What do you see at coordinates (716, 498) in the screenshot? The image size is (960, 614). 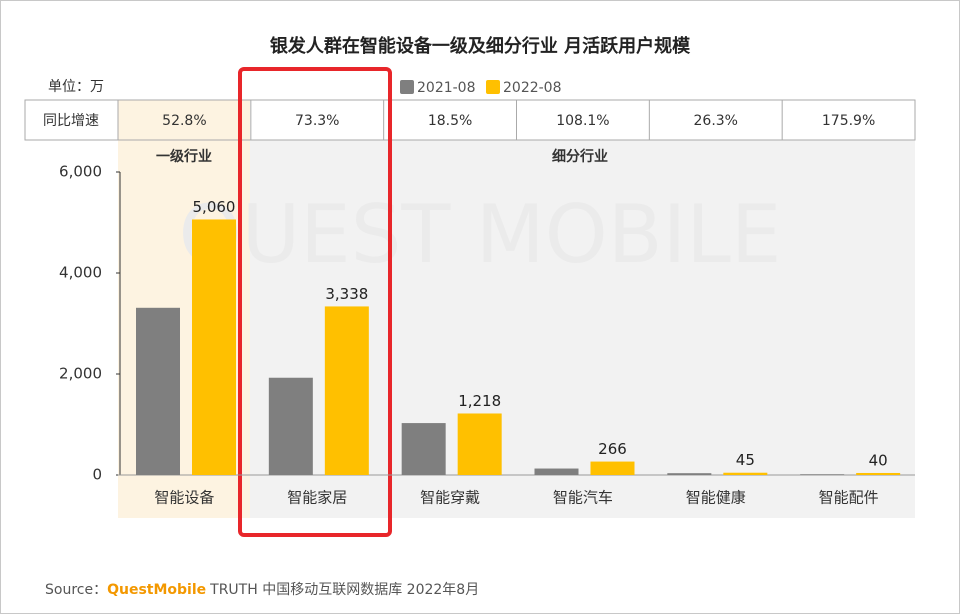 I see `x-tick-label: 智能健康` at bounding box center [716, 498].